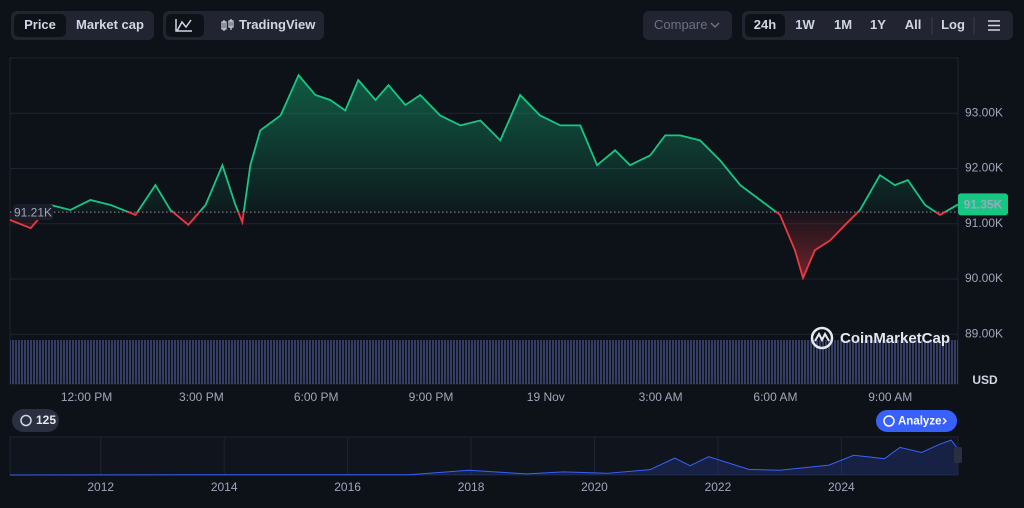 The height and width of the screenshot is (508, 1024). I want to click on tab-market-cap: Market cap, so click(110, 24).